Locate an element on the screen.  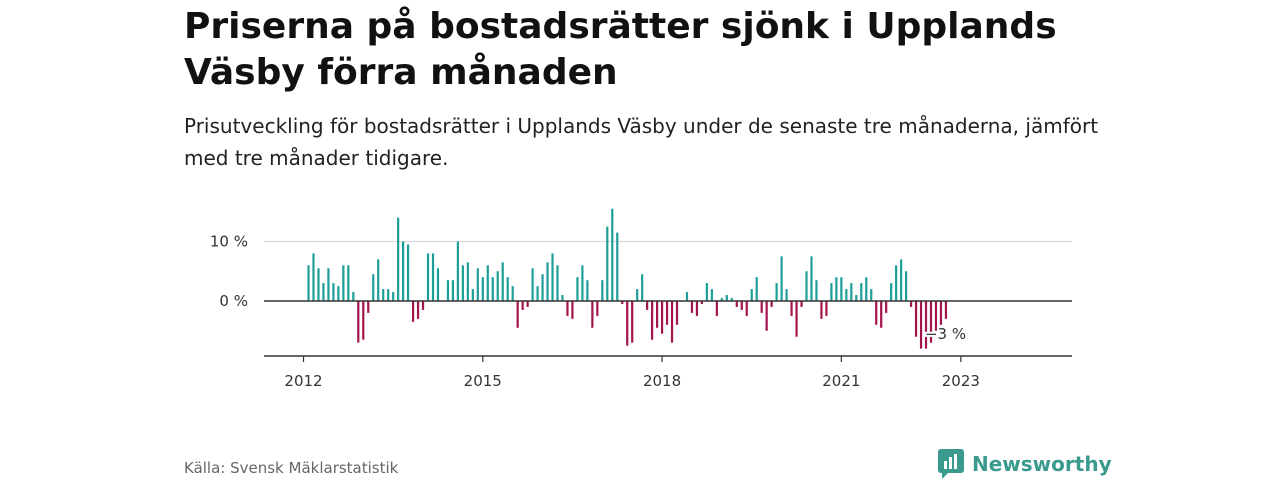
brand-name: Newsworthy is located at coordinates (1042, 464).